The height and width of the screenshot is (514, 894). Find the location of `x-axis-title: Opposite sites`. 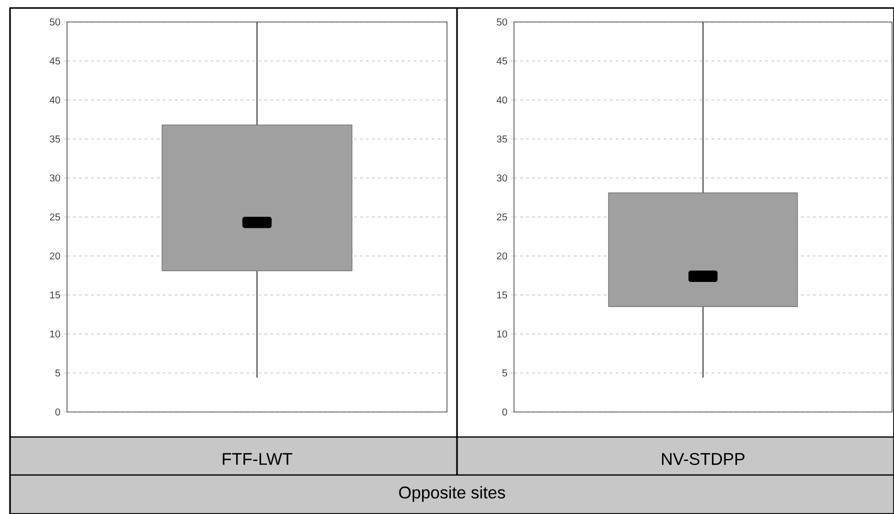

x-axis-title: Opposite sites is located at coordinates (452, 494).